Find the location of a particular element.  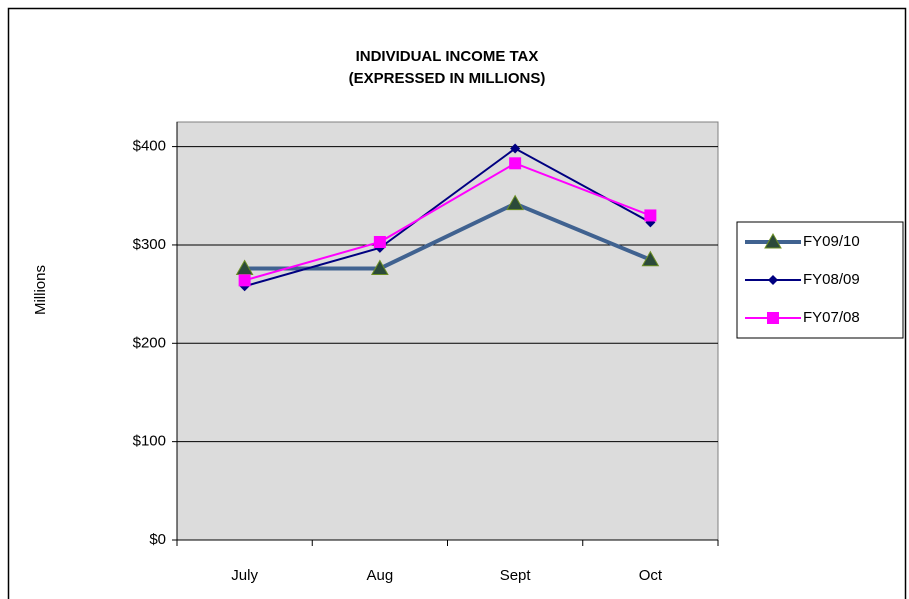

x-tick-label: Aug is located at coordinates (380, 575).